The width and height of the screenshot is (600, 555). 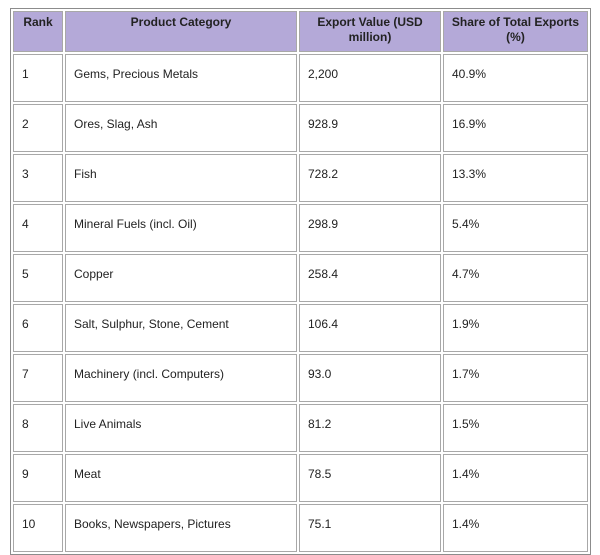 What do you see at coordinates (181, 528) in the screenshot?
I see `table-cell: Books, Newspapers, Pictures` at bounding box center [181, 528].